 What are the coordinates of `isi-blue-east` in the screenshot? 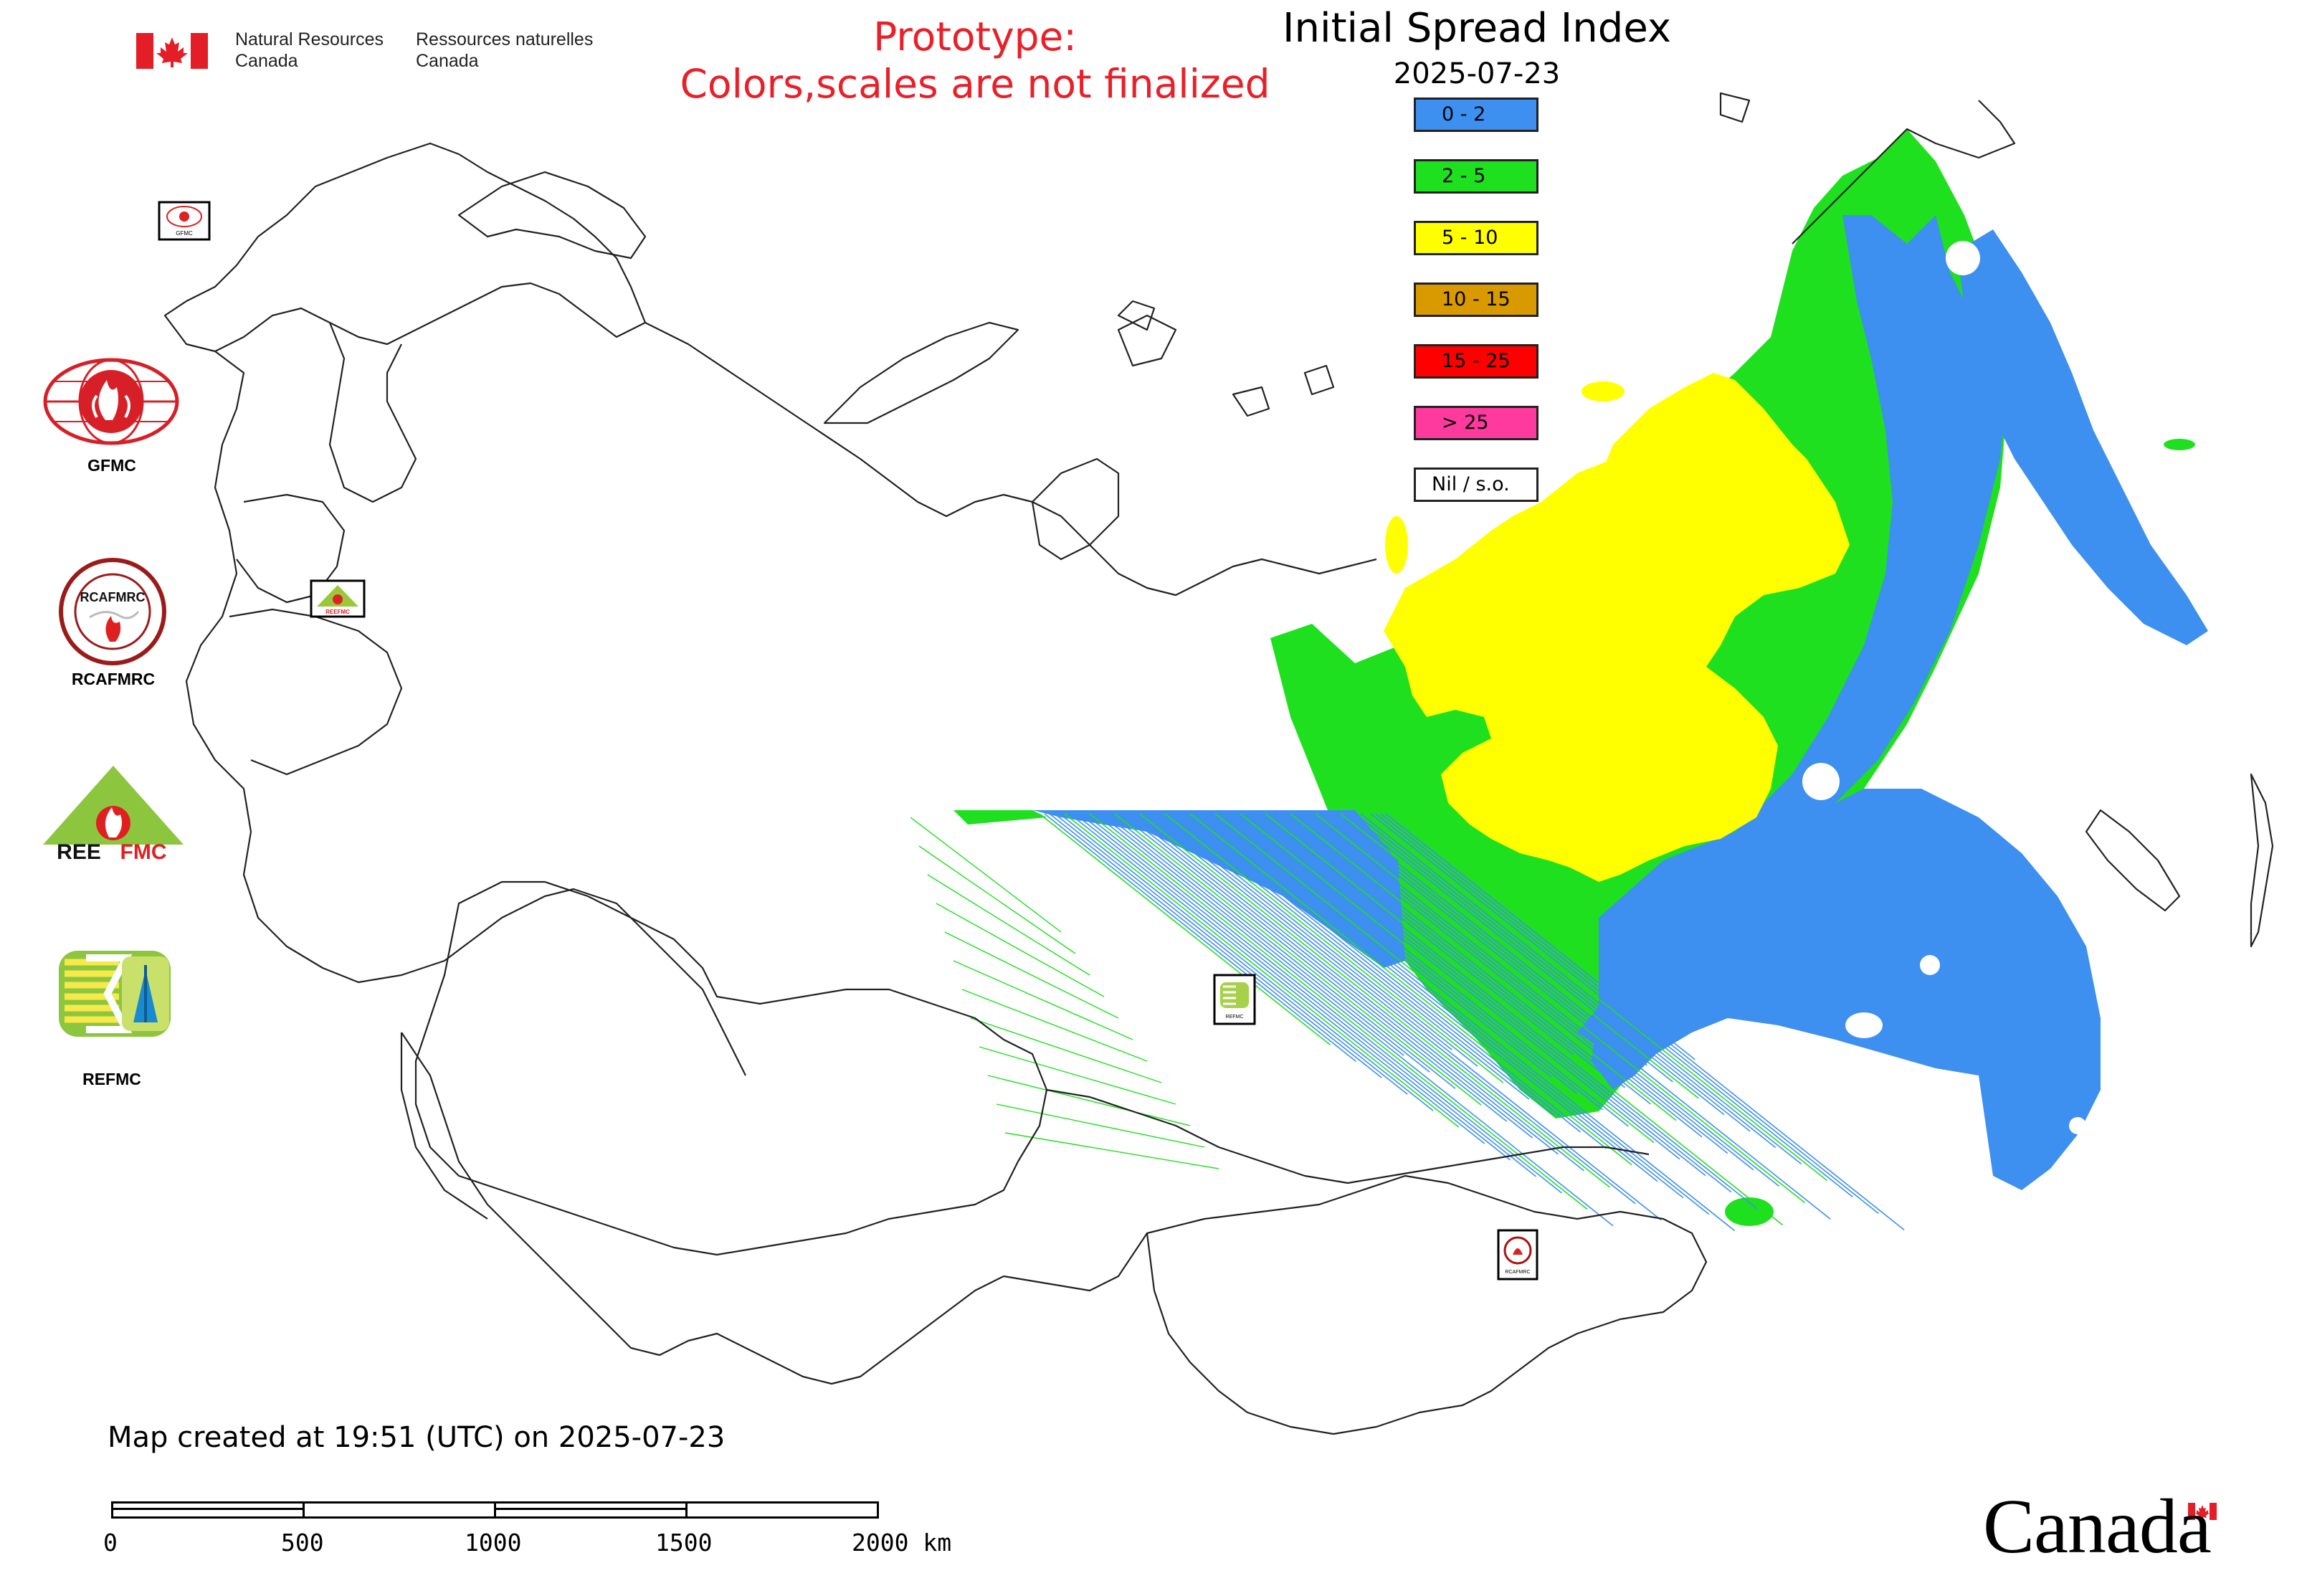 It's located at (1792, 631).